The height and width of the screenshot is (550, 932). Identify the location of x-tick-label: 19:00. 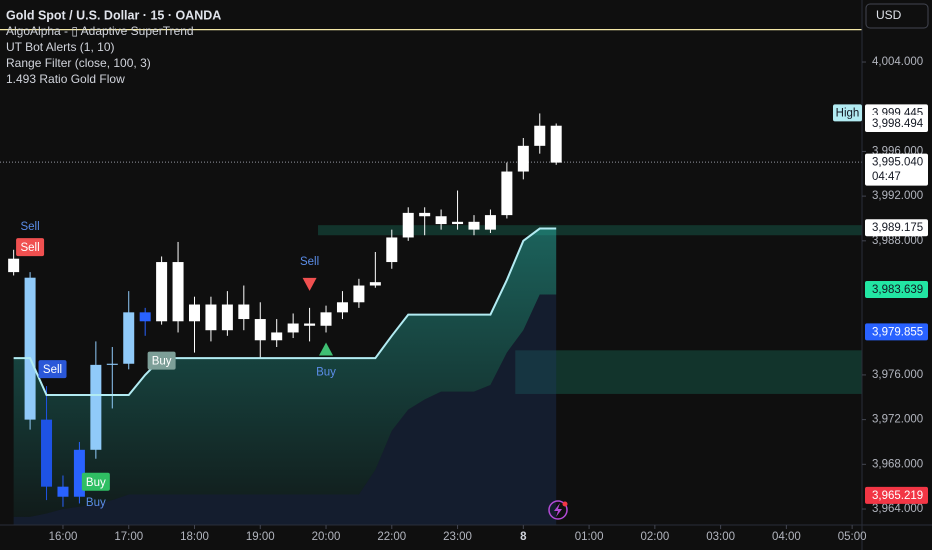
(260, 537).